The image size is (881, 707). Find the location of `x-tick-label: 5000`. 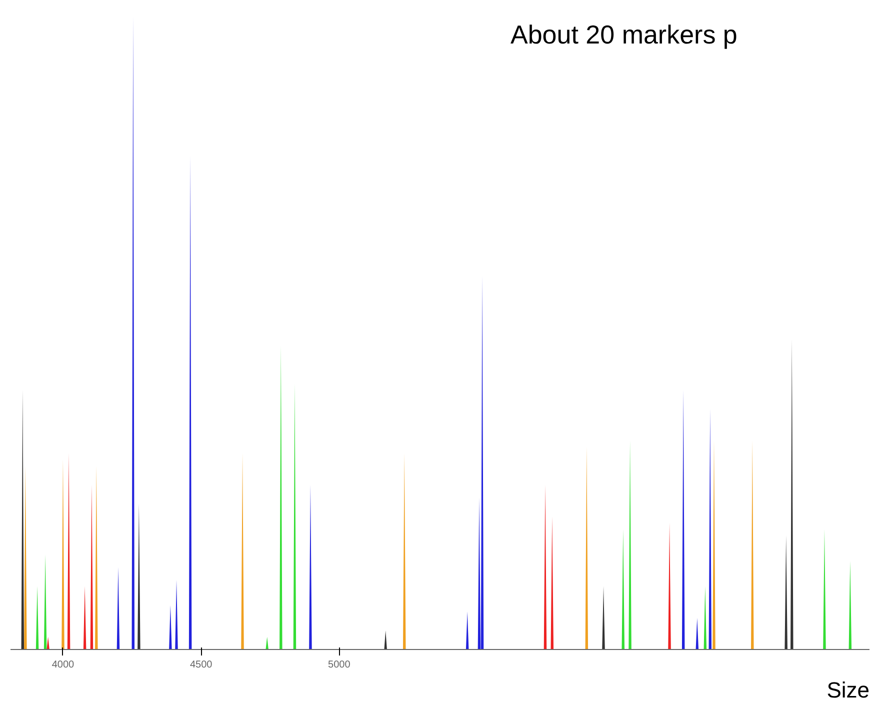

x-tick-label: 5000 is located at coordinates (339, 665).